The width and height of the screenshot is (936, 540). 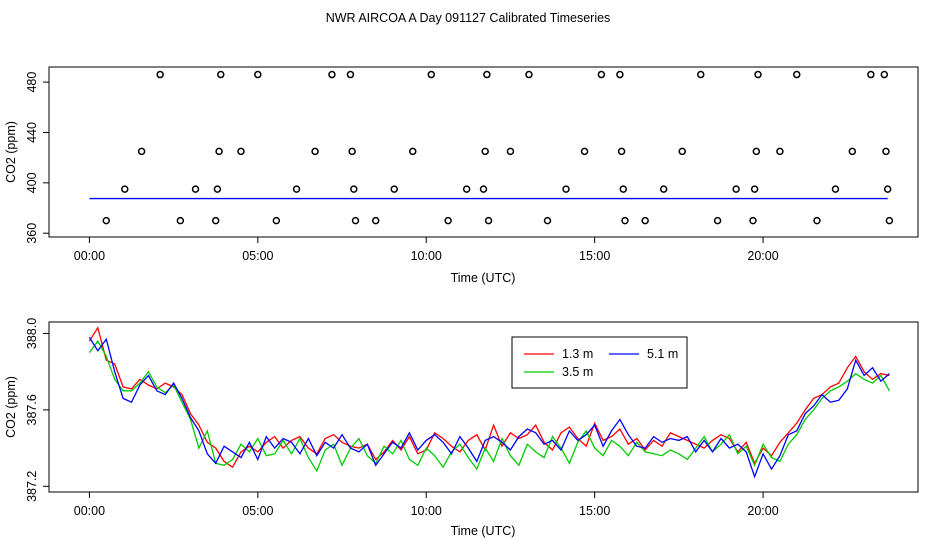 I want to click on legend: 1.3 m 3.5 m 5.1 m, so click(x=599, y=362).